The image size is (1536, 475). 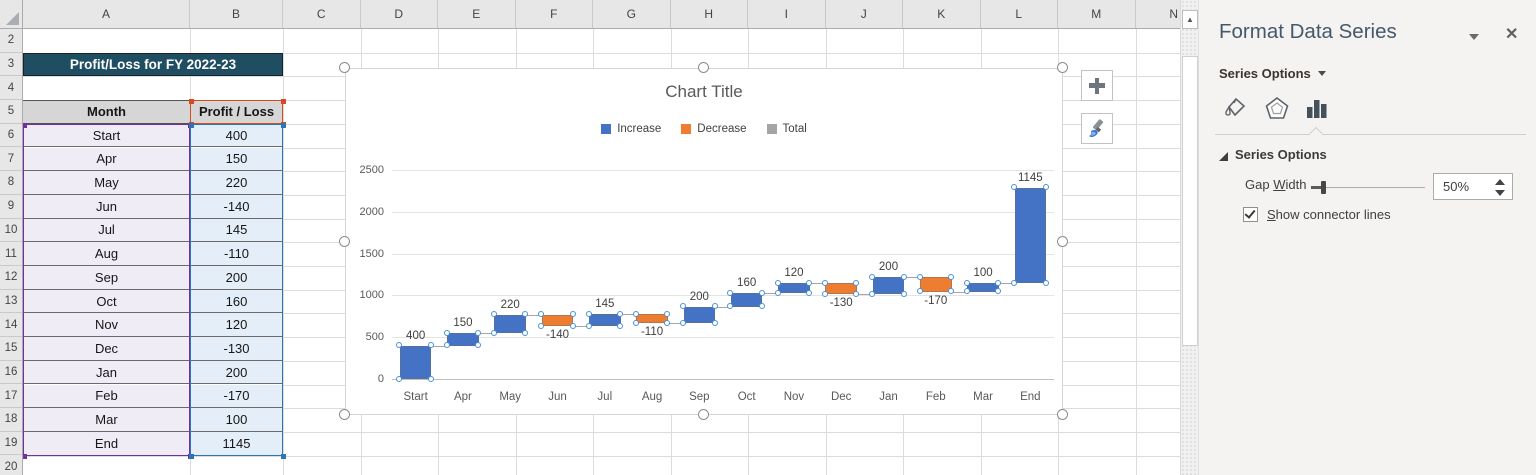 I want to click on month-cell: Aug, so click(x=106, y=254).